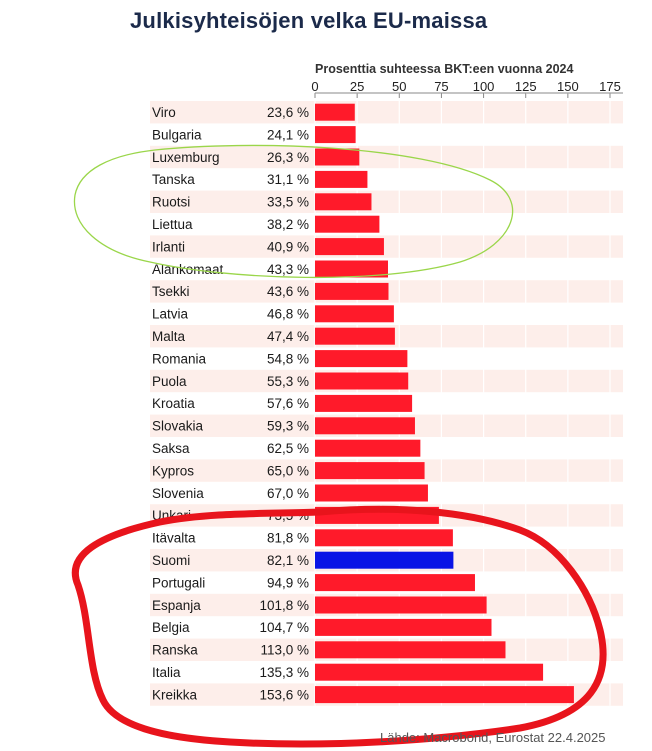  Describe the element at coordinates (341, 179) in the screenshot. I see `bar-tanska` at that location.